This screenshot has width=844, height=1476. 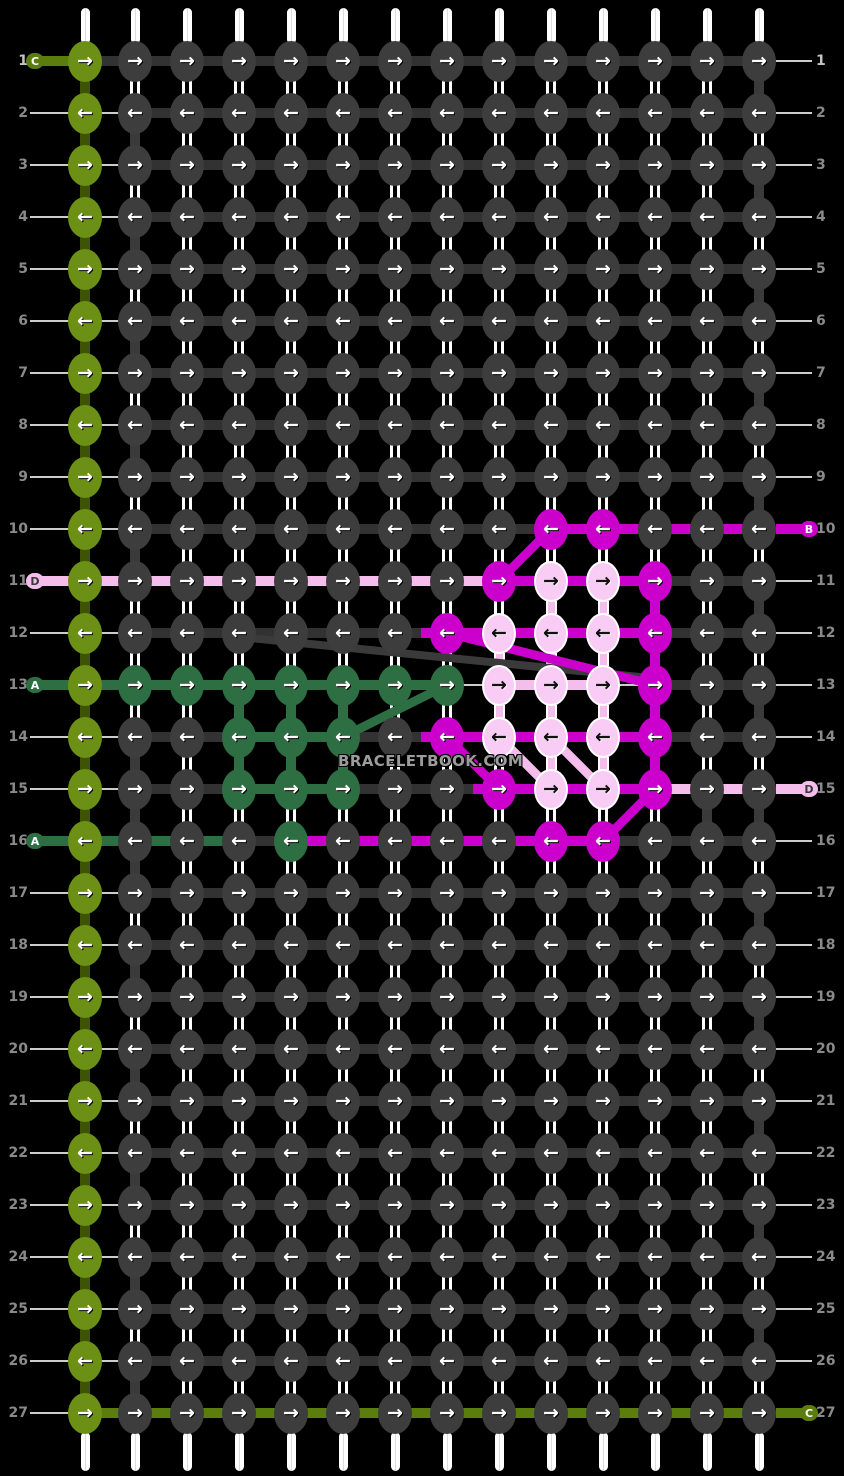 What do you see at coordinates (603, 1153) in the screenshot?
I see `knot-row22-col11: ←` at bounding box center [603, 1153].